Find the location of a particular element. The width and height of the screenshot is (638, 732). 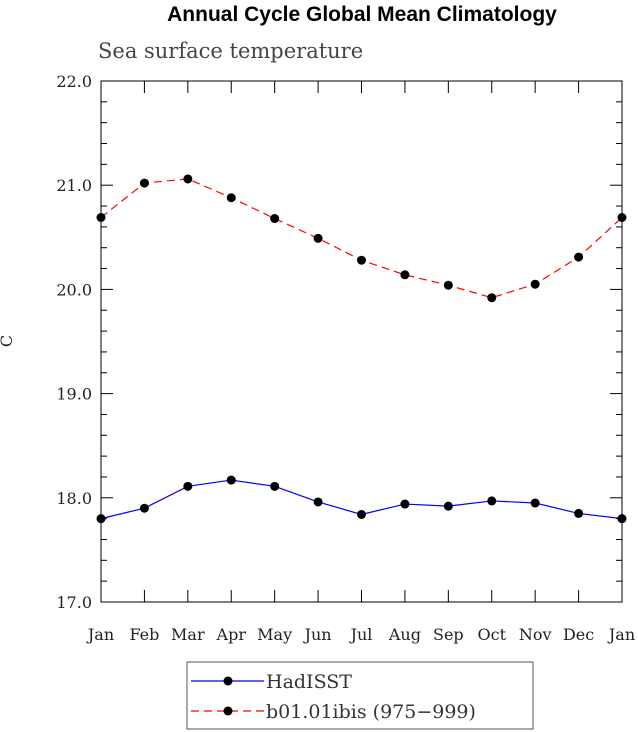

x-tick-label: Feb is located at coordinates (144, 634).